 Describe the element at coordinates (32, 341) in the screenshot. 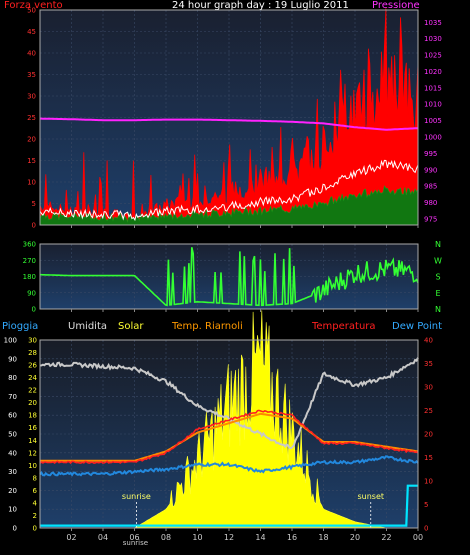

I see `solar-tick: 30` at that location.